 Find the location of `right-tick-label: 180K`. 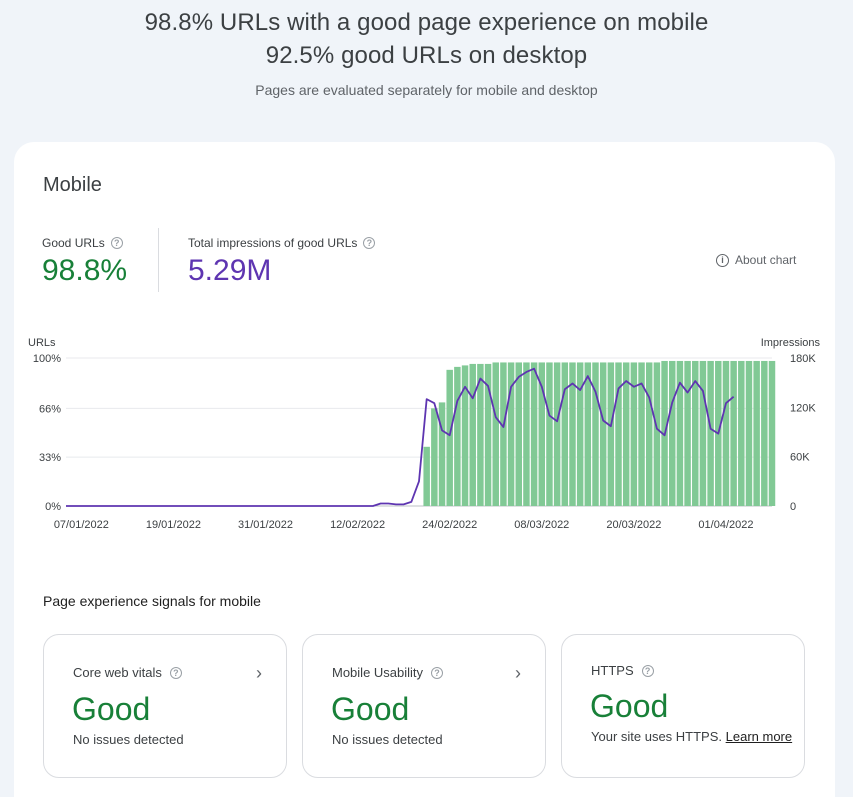

right-tick-label: 180K is located at coordinates (803, 359).